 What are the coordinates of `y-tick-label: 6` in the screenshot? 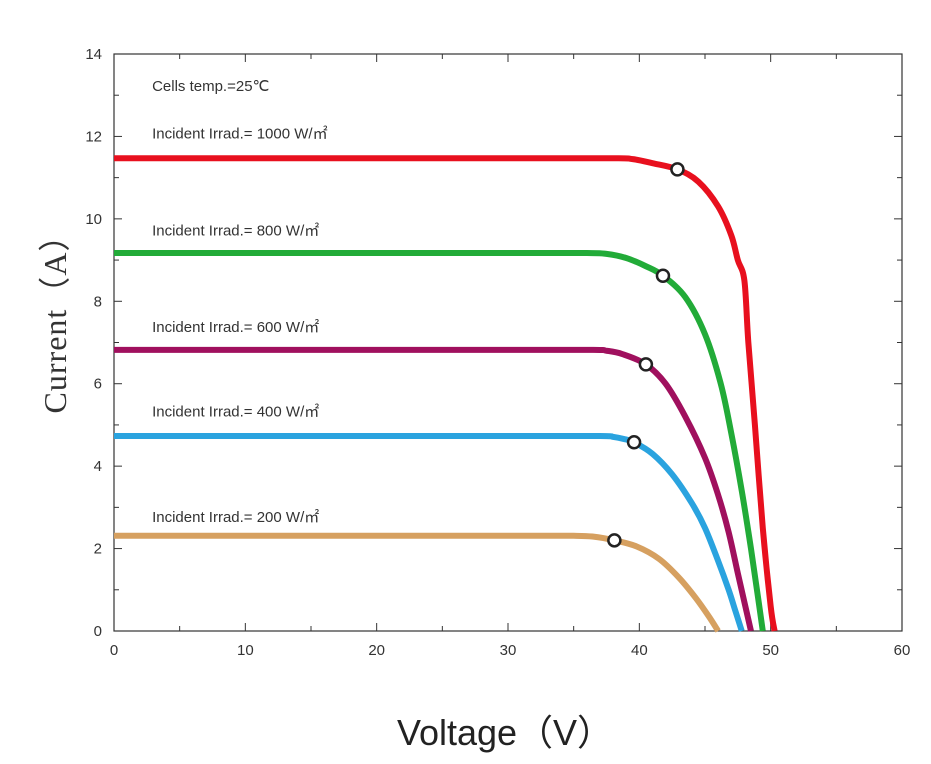 It's located at (98, 384).